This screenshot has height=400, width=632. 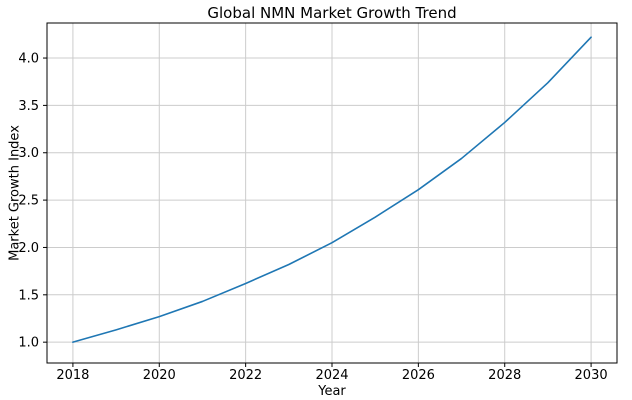 What do you see at coordinates (159, 375) in the screenshot?
I see `x-tick-label: 2020` at bounding box center [159, 375].